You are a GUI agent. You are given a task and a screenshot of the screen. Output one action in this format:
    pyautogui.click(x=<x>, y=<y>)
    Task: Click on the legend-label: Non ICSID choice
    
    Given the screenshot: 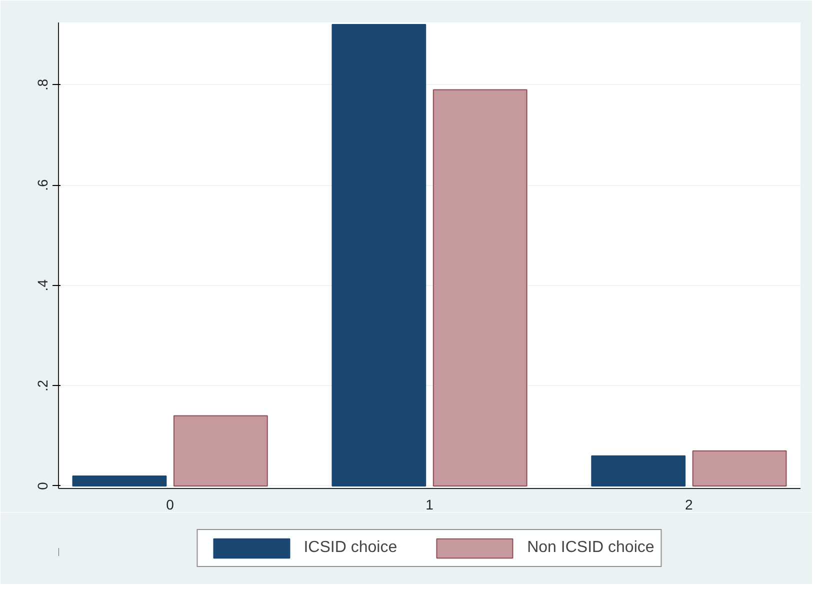 What is the action you would take?
    pyautogui.click(x=590, y=548)
    